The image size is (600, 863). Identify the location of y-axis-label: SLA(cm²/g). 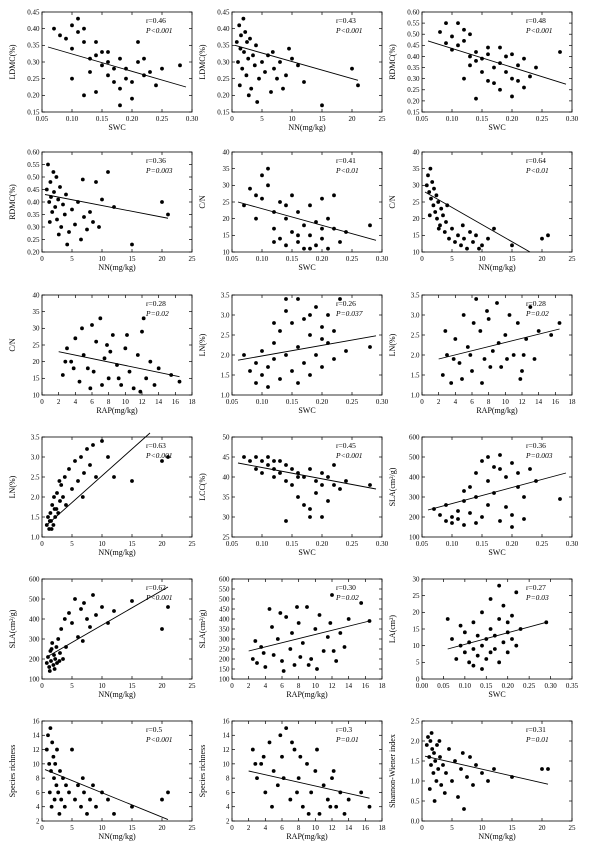
(12, 628).